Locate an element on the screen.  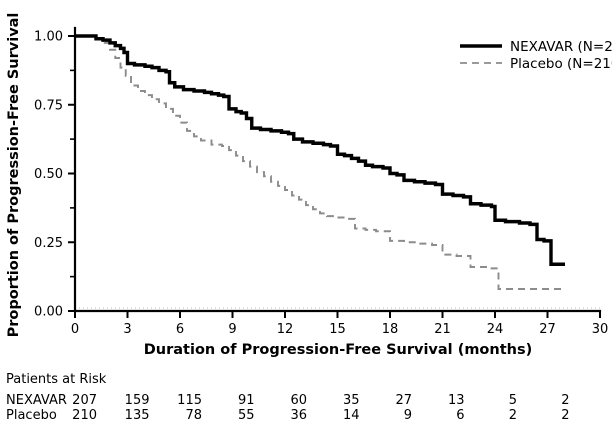
risk-cell: 60 is located at coordinates (298, 400).